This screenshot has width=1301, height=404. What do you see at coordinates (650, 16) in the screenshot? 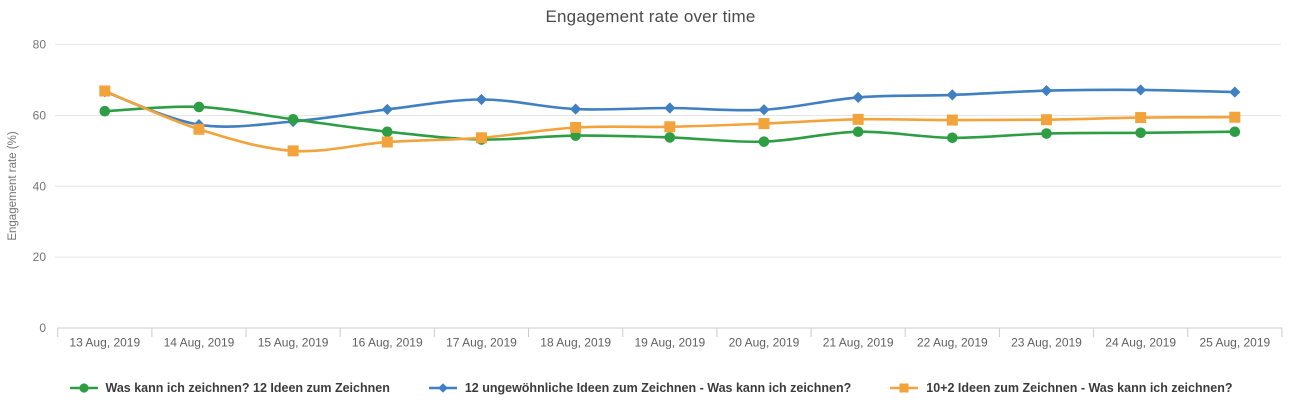
I see `chart-title: Engagement rate over time` at bounding box center [650, 16].